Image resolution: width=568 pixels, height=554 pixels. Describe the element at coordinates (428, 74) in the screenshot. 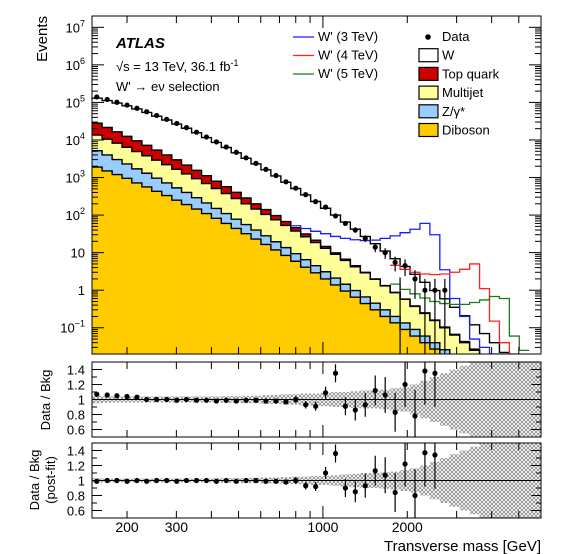

I see `legend-box-top` at that location.